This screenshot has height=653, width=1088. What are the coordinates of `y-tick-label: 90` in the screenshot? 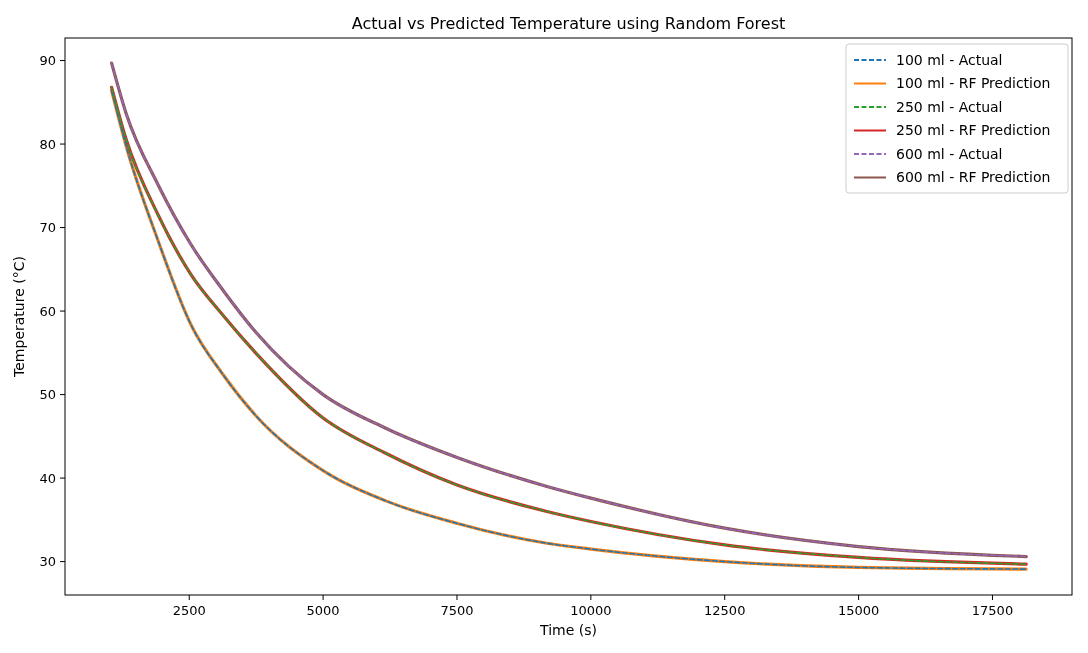 It's located at (47, 61).